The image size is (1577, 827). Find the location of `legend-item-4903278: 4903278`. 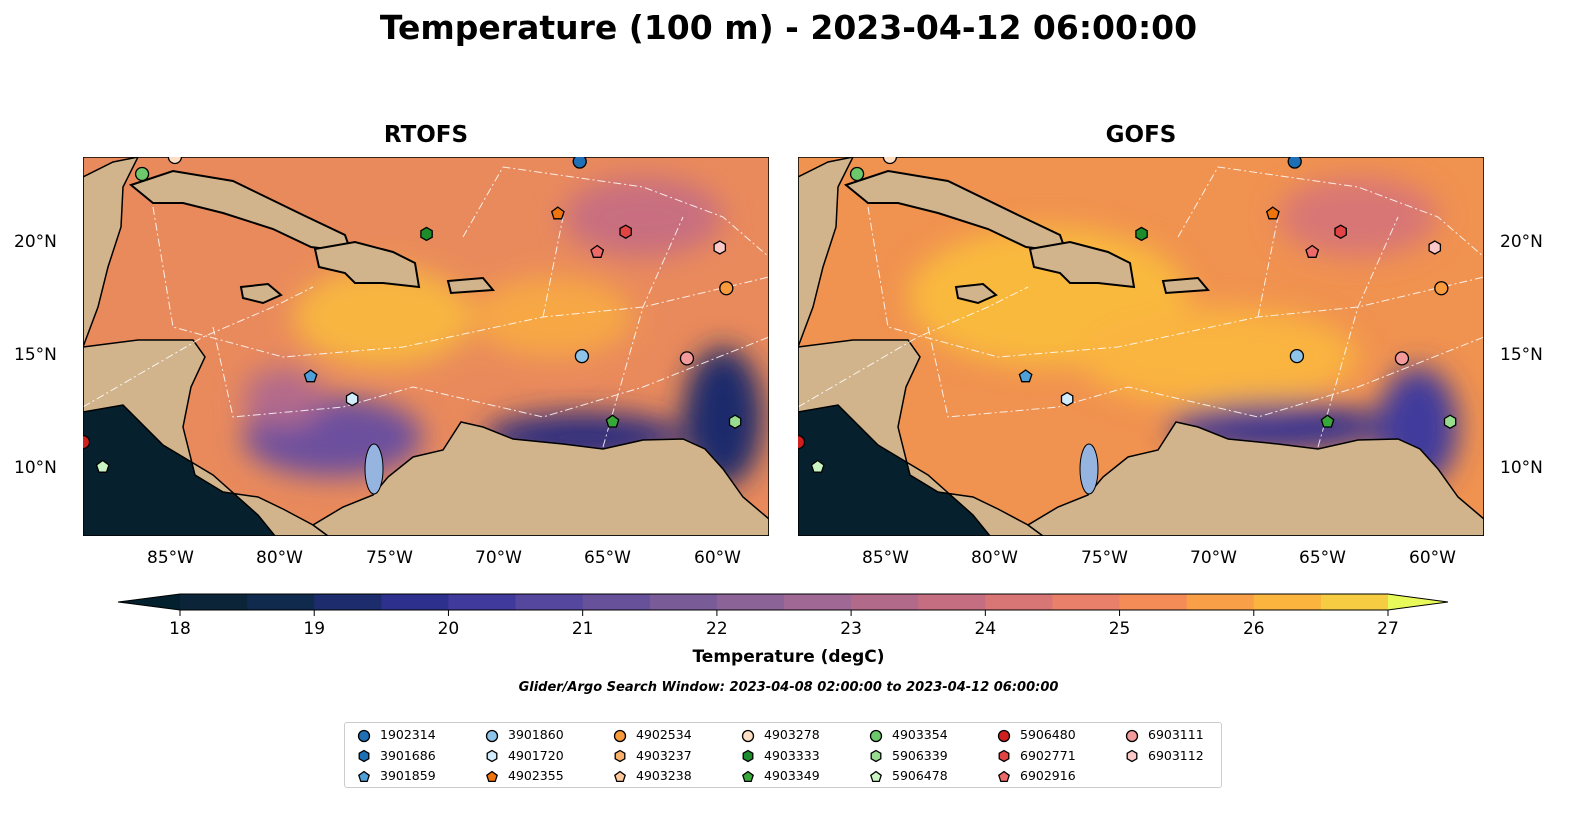

legend-item-4903278: 4903278 is located at coordinates (780, 735).